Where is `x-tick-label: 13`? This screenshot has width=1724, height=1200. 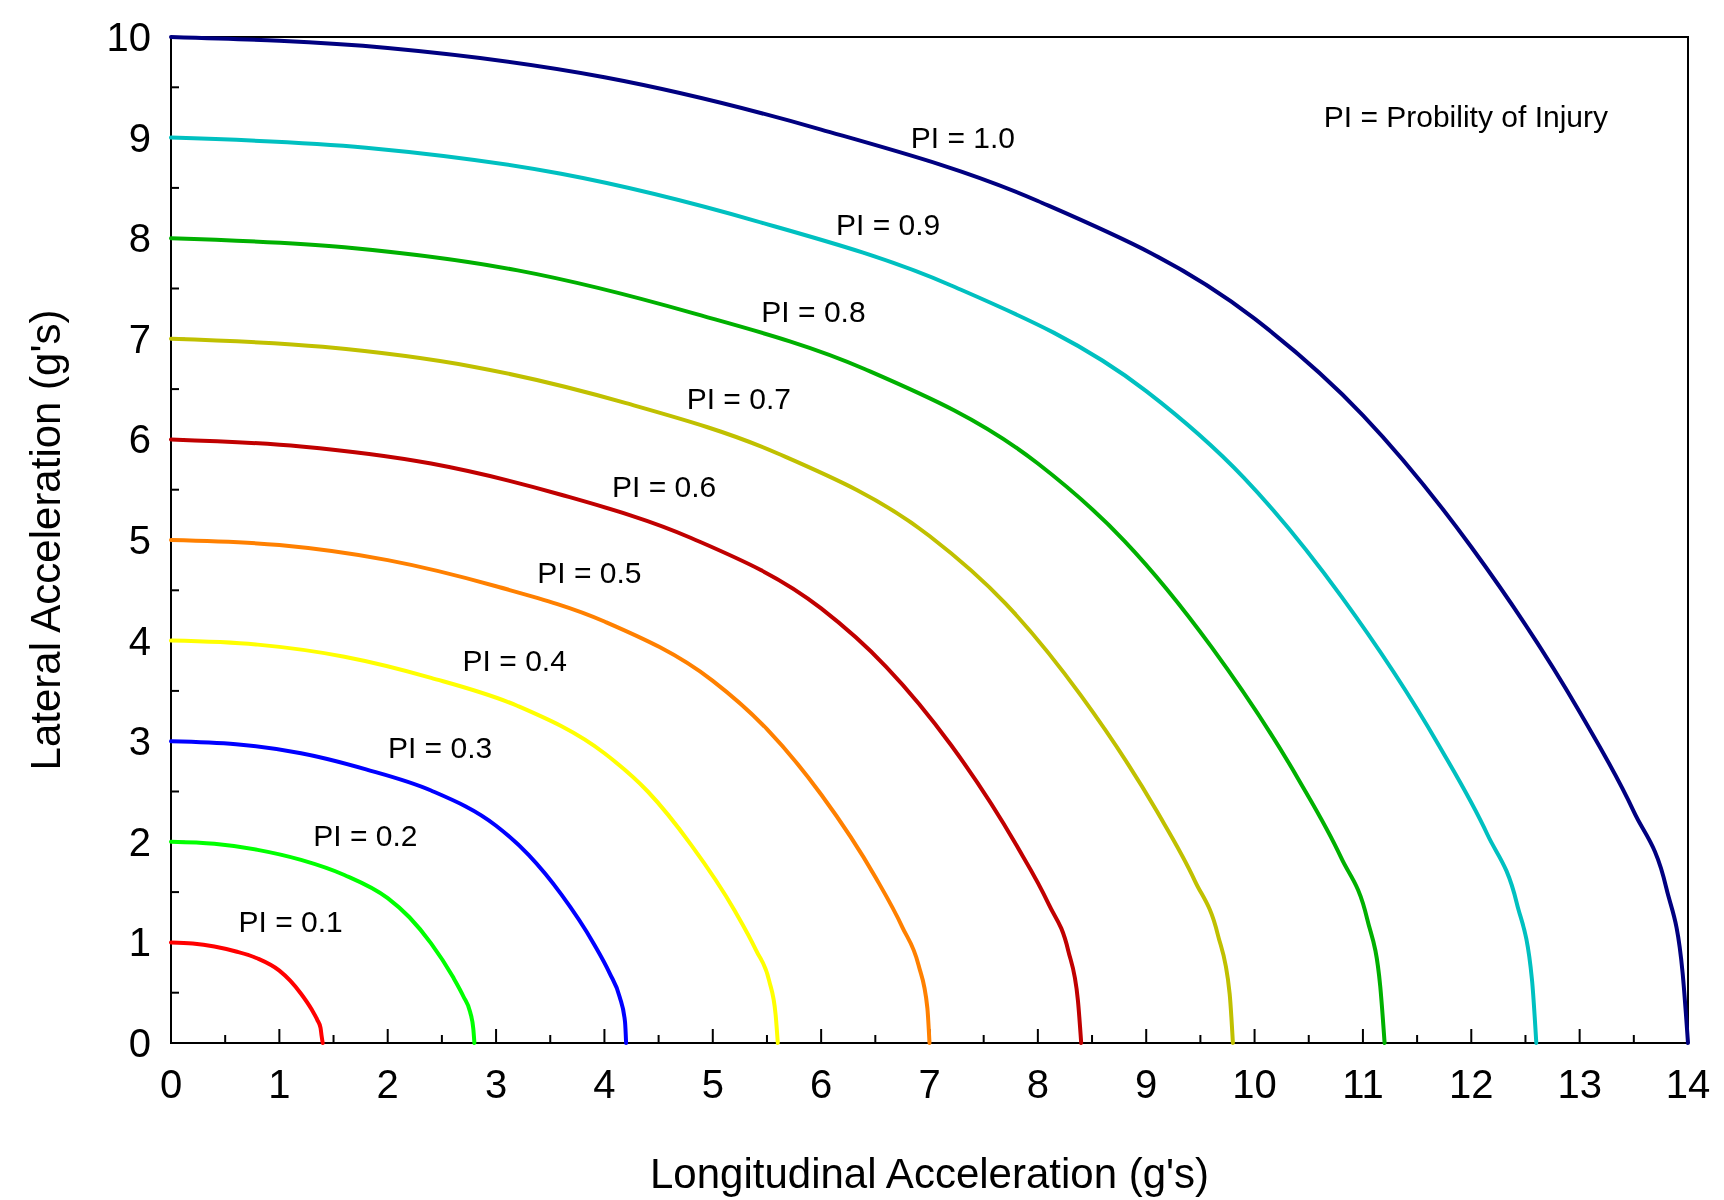
x-tick-label: 13 is located at coordinates (1579, 1084).